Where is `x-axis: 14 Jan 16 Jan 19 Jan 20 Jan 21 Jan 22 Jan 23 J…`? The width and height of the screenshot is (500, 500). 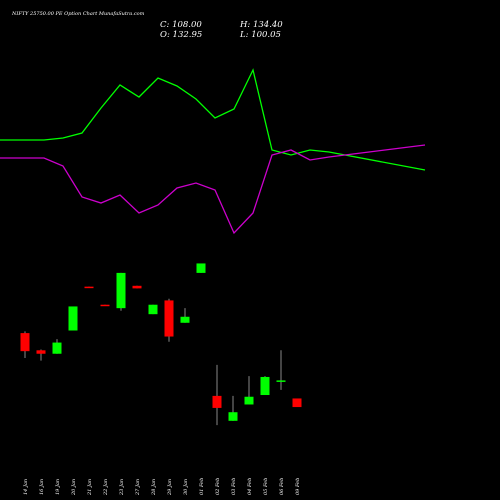 x-axis: 14 Jan 16 Jan 19 Jan 20 Jan 21 Jan 22 Jan 23 J… is located at coordinates (162, 487).